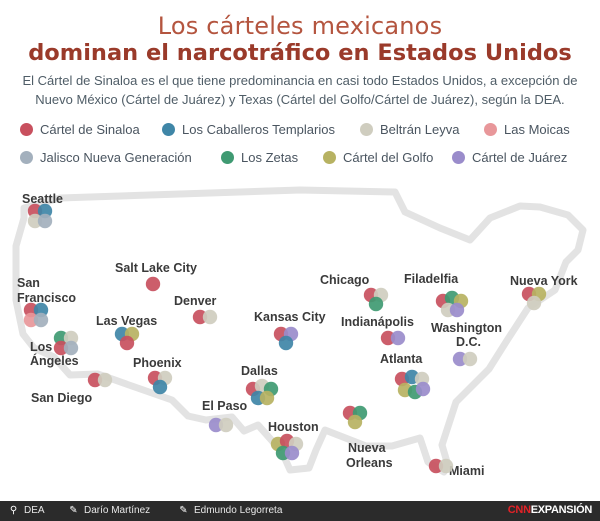 The width and height of the screenshot is (600, 521). I want to click on city-label-houston: Houston, so click(293, 427).